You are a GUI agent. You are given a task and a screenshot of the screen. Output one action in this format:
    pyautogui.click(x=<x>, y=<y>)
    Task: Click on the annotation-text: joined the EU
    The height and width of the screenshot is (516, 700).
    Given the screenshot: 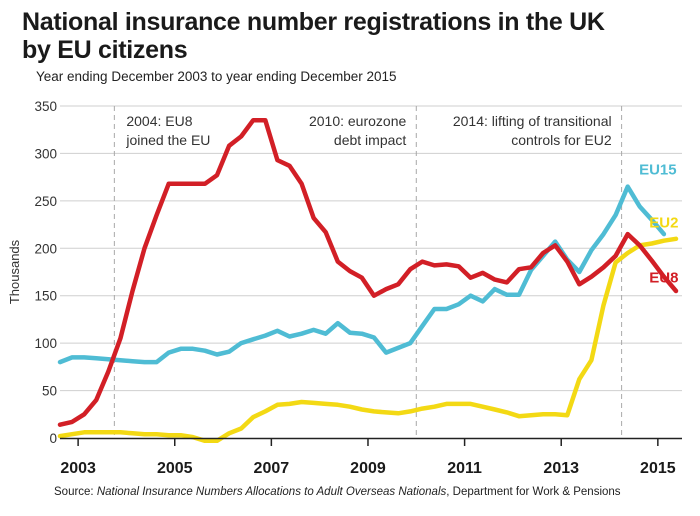 What is the action you would take?
    pyautogui.click(x=167, y=140)
    